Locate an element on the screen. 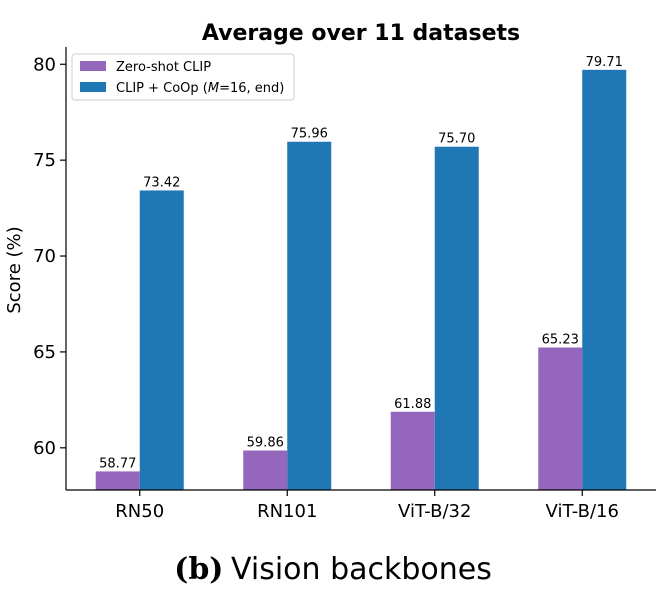  x-tick-label: ViT-B/32 is located at coordinates (434, 511).